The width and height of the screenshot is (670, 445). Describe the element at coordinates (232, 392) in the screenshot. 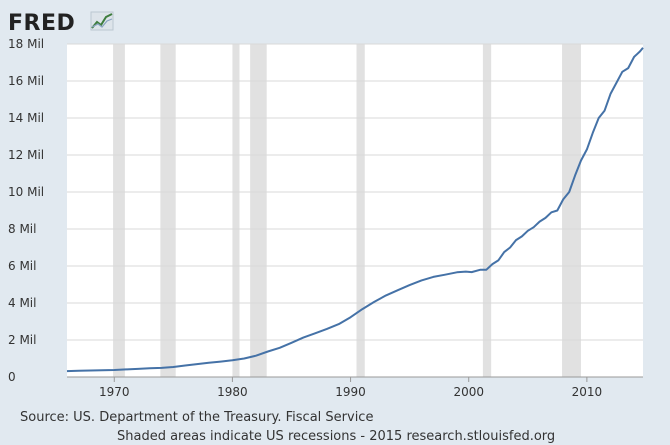

I see `x-tick-label: 1980` at that location.